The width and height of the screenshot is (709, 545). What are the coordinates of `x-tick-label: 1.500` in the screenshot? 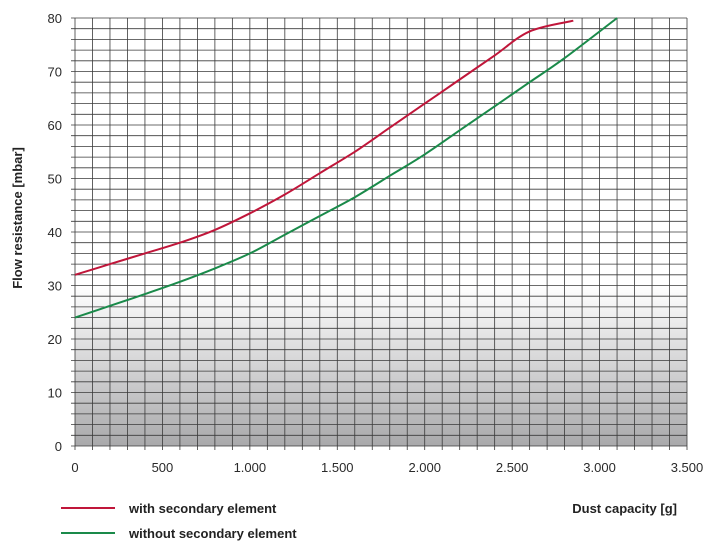 It's located at (337, 467).